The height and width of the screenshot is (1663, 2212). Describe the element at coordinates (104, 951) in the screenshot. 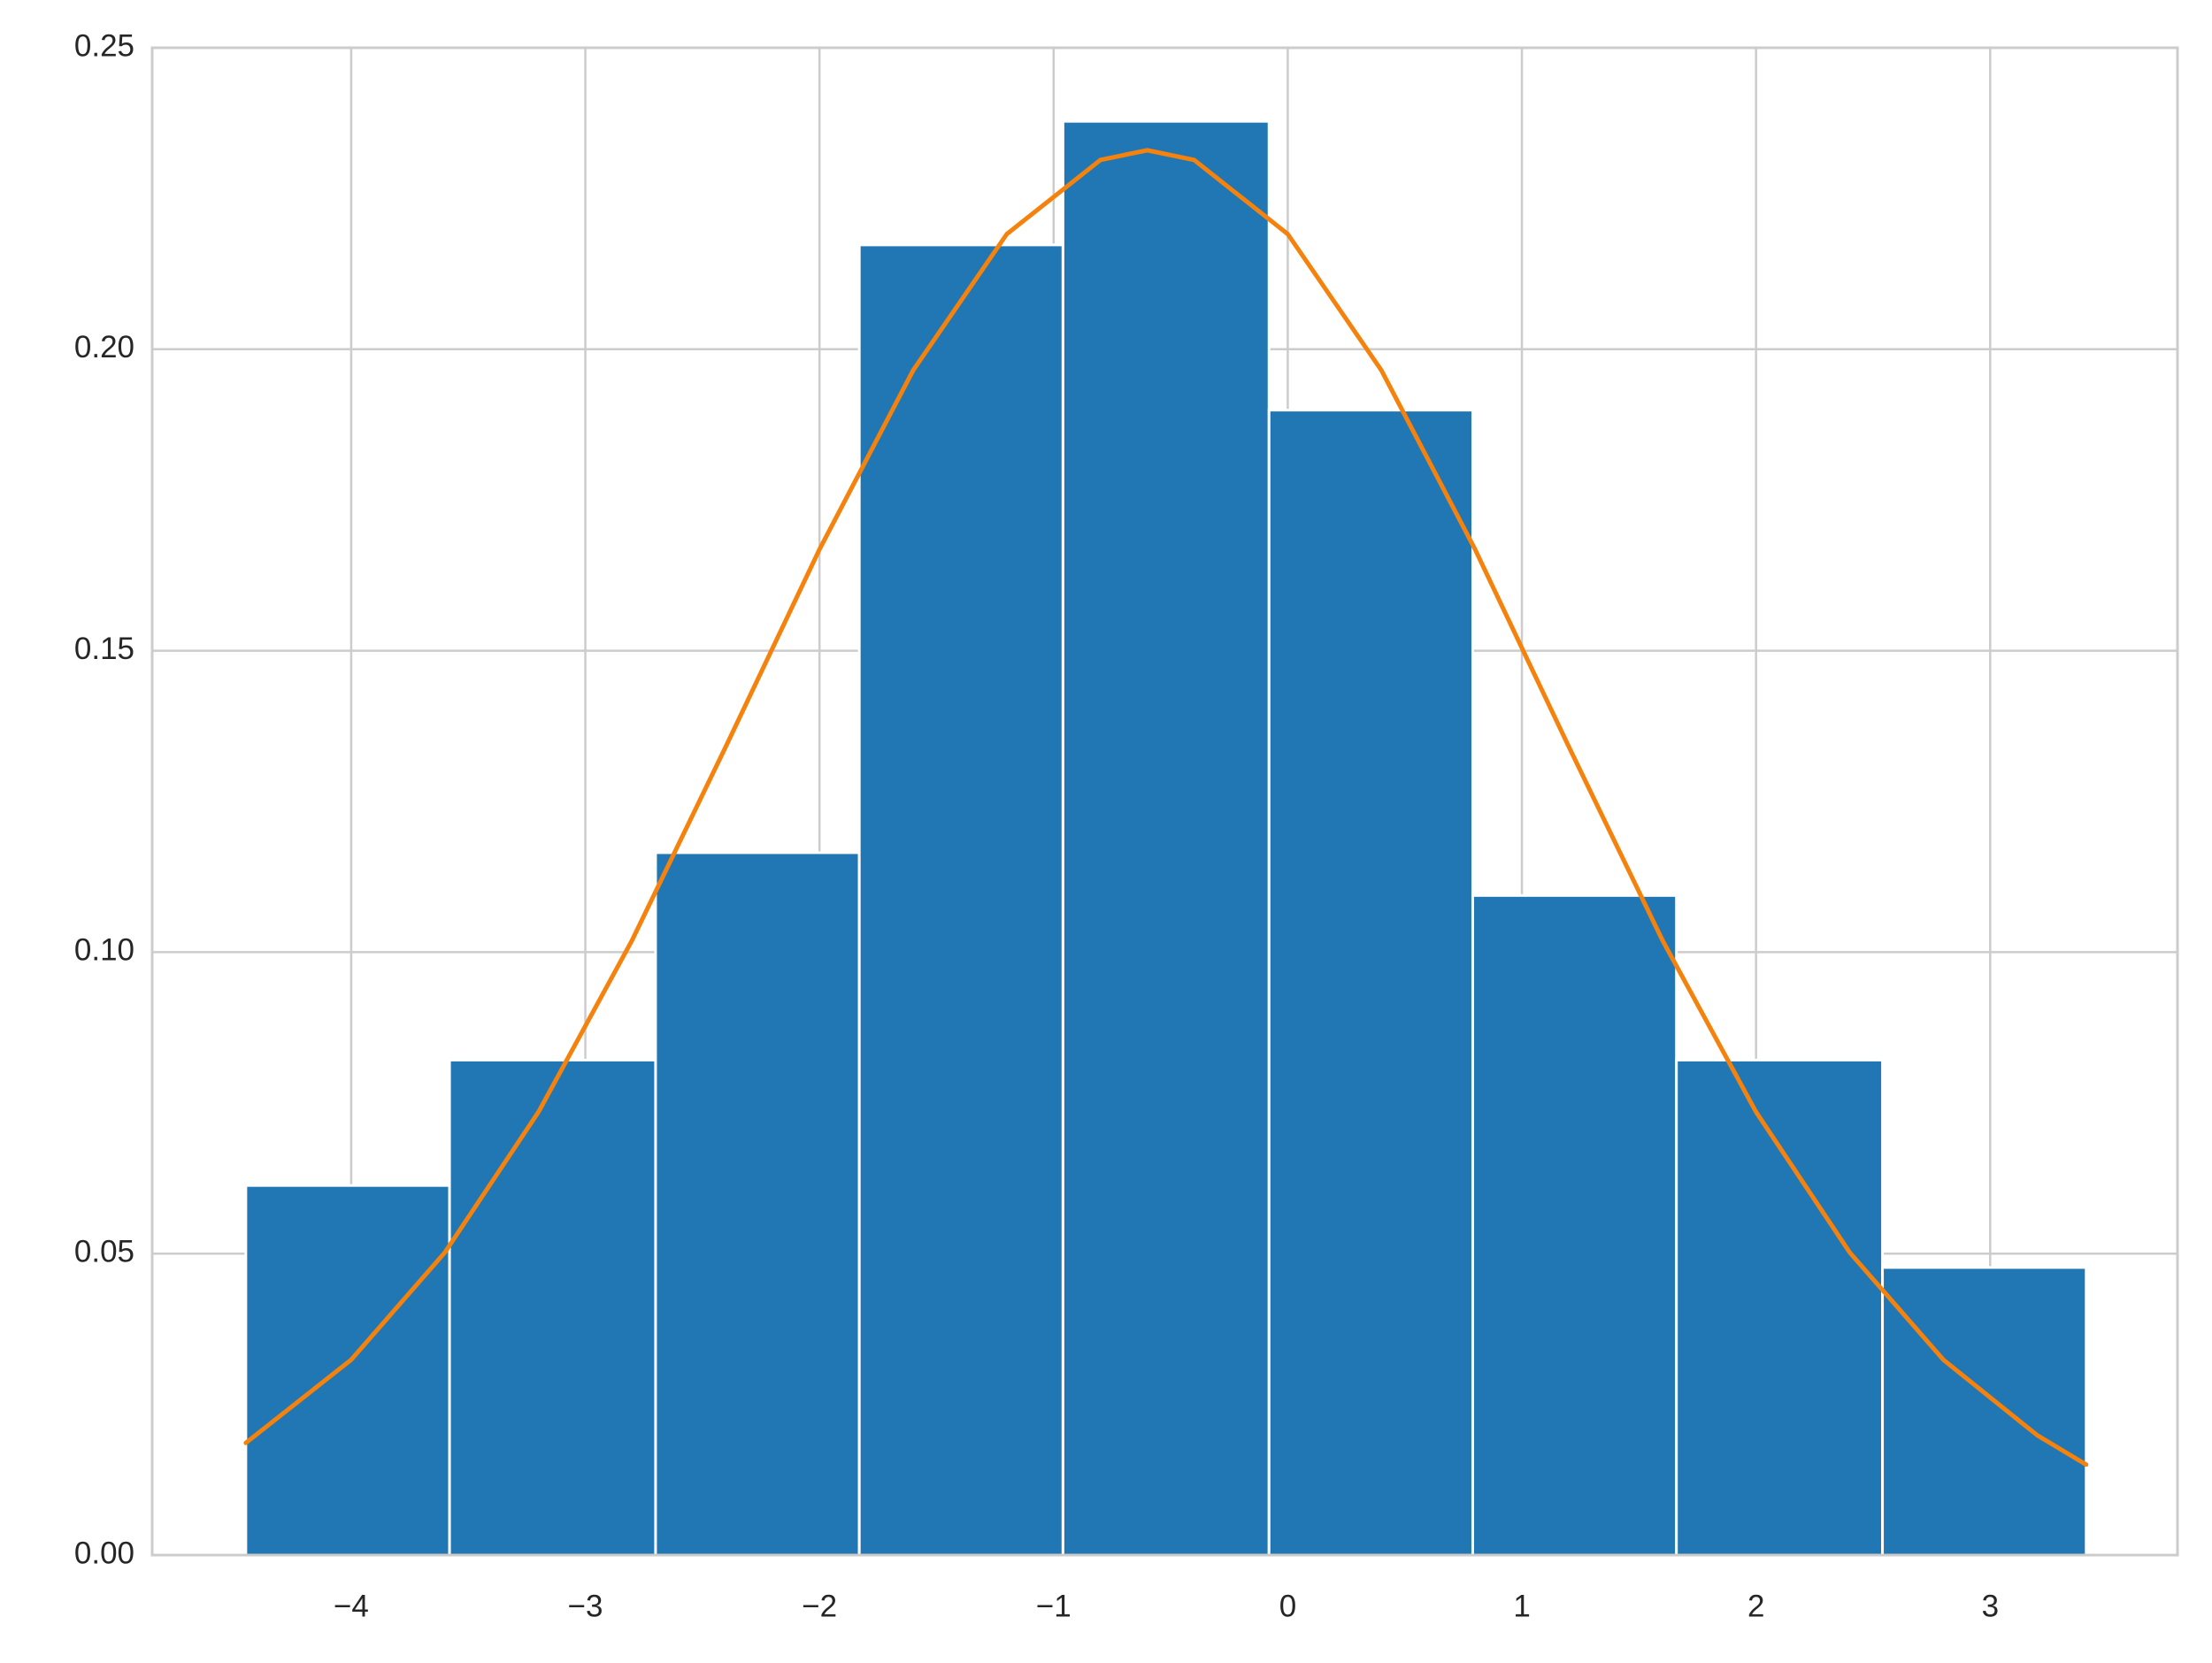

I see `y-tick-label: 0.10` at that location.